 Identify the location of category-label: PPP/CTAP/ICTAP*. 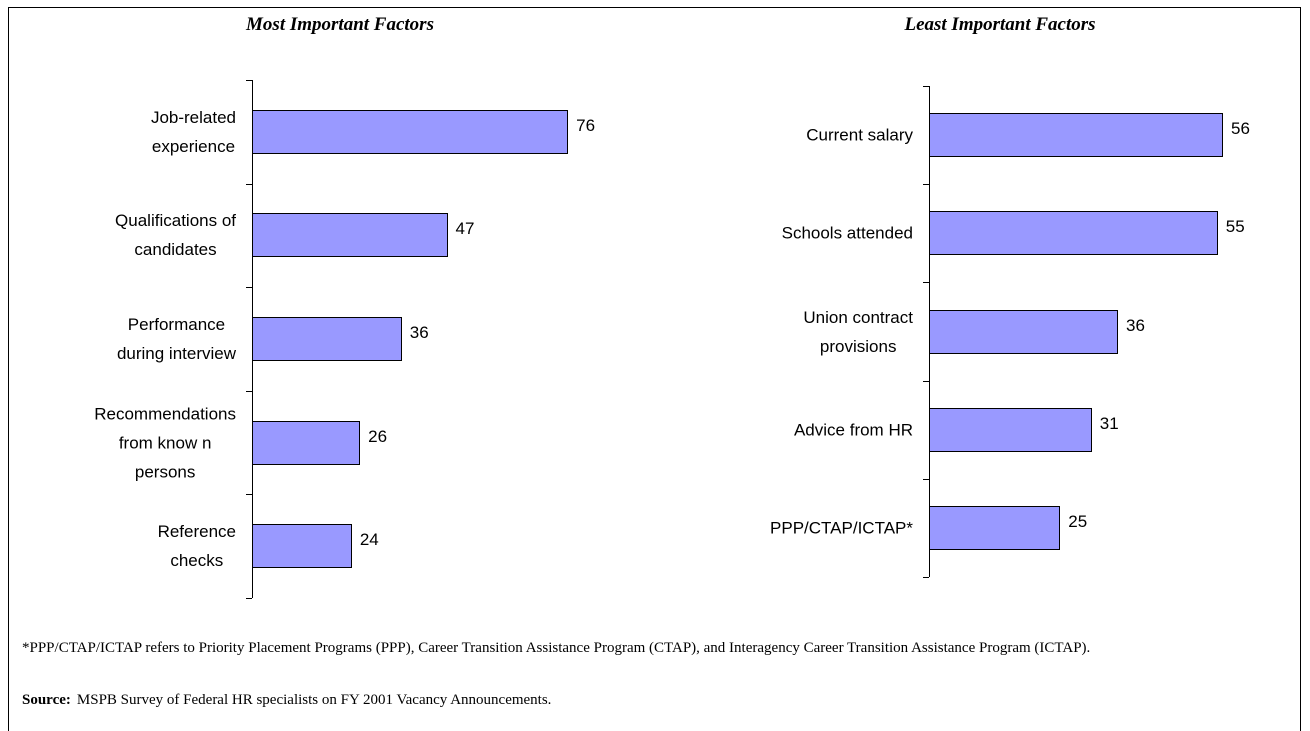
(841, 528).